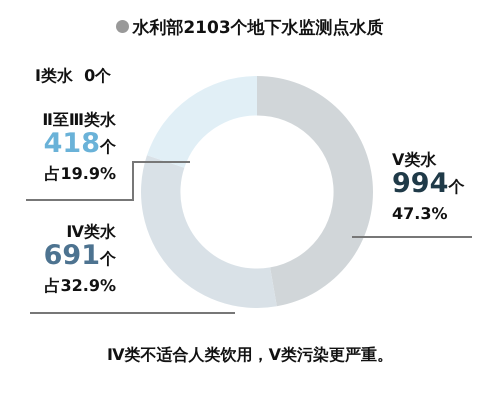 The height and width of the screenshot is (403, 500). What do you see at coordinates (98, 75) in the screenshot?
I see `text: 0个` at bounding box center [98, 75].